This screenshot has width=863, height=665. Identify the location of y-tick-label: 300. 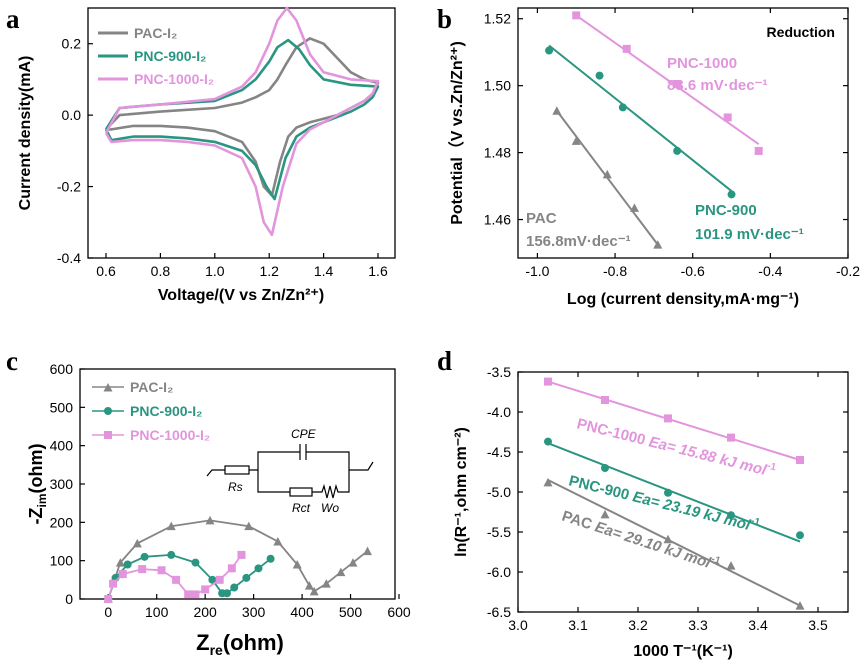
(62, 484).